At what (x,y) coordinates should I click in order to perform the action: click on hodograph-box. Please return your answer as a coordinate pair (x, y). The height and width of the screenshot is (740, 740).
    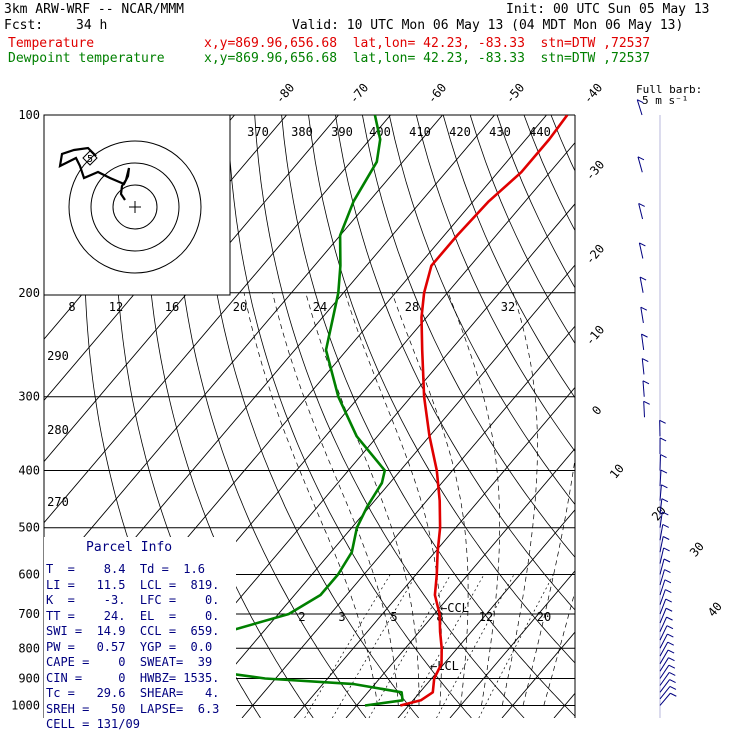
    Looking at the image, I should click on (137, 205).